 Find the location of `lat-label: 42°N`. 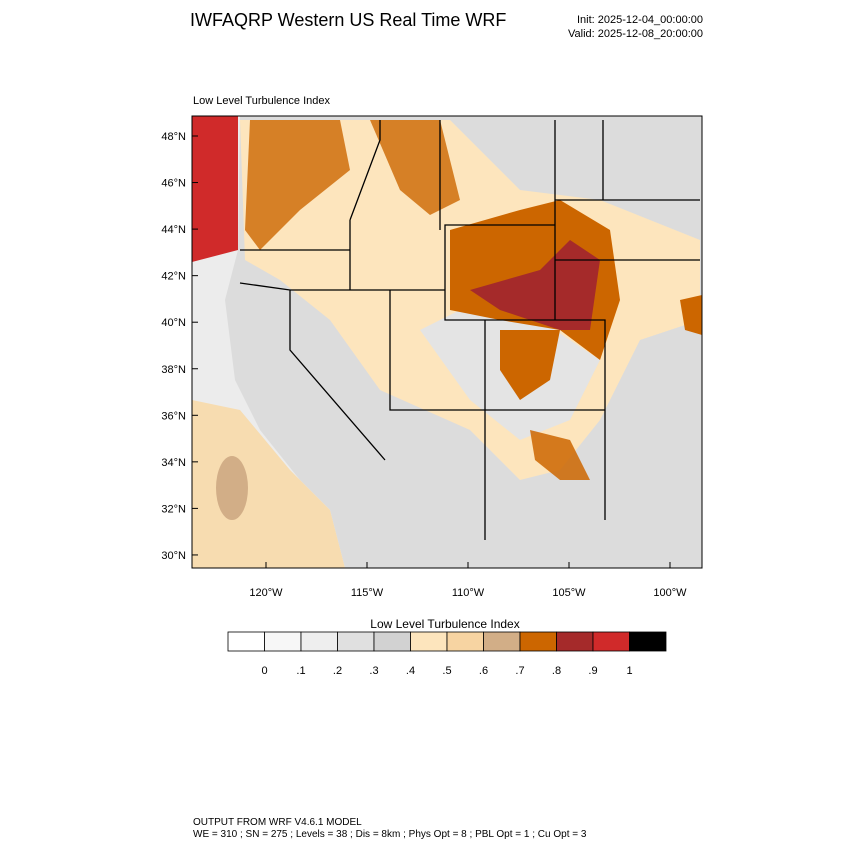

lat-label: 42°N is located at coordinates (173, 277).